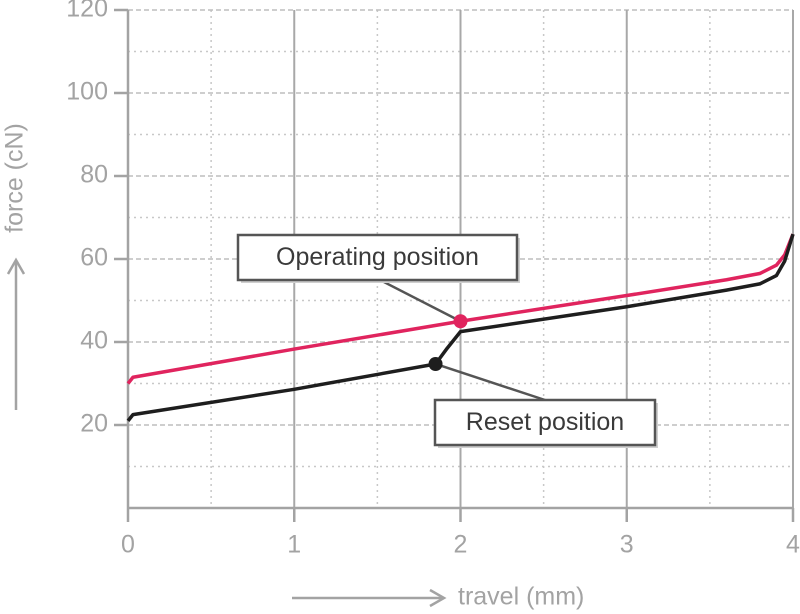  What do you see at coordinates (793, 545) in the screenshot?
I see `x-tick-label: 4` at bounding box center [793, 545].